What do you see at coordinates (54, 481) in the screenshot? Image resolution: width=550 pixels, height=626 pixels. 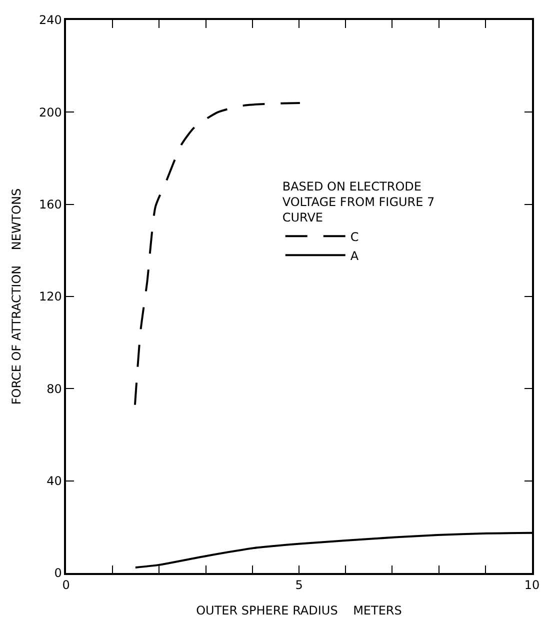 I see `y-tick-label: 40` at bounding box center [54, 481].